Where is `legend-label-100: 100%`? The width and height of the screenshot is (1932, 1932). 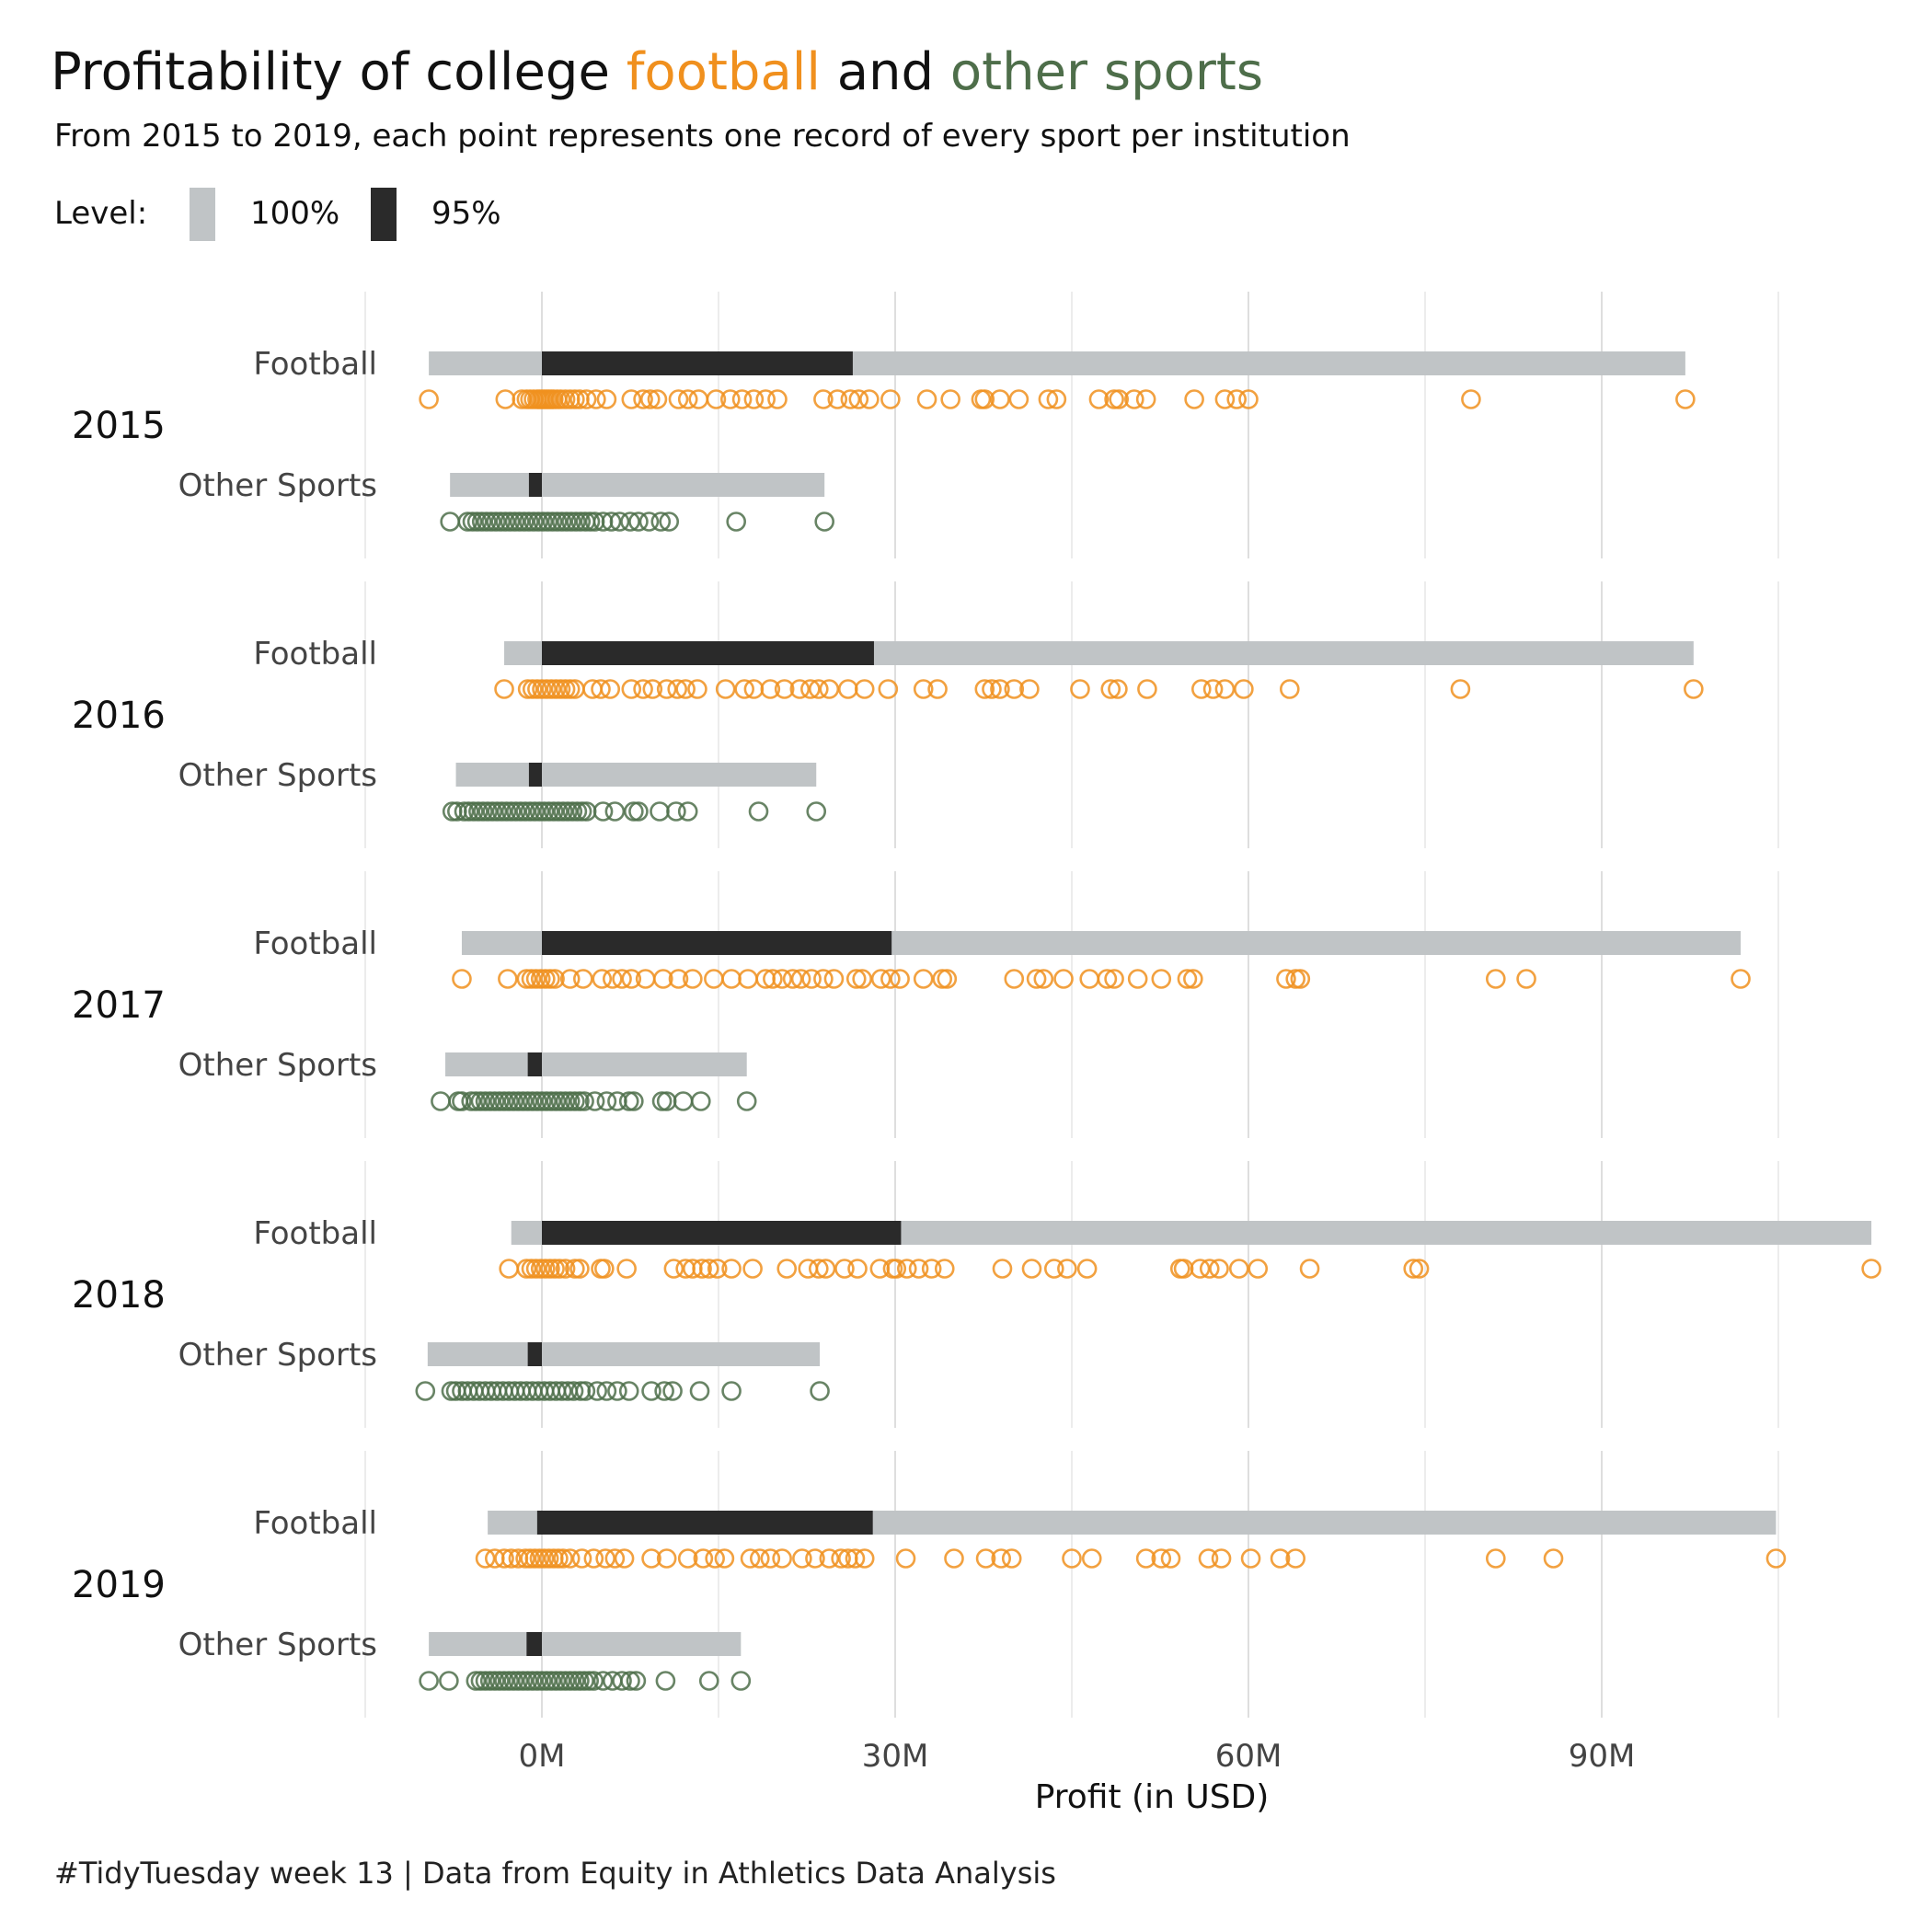
legend-label-100: 100% is located at coordinates (295, 213).